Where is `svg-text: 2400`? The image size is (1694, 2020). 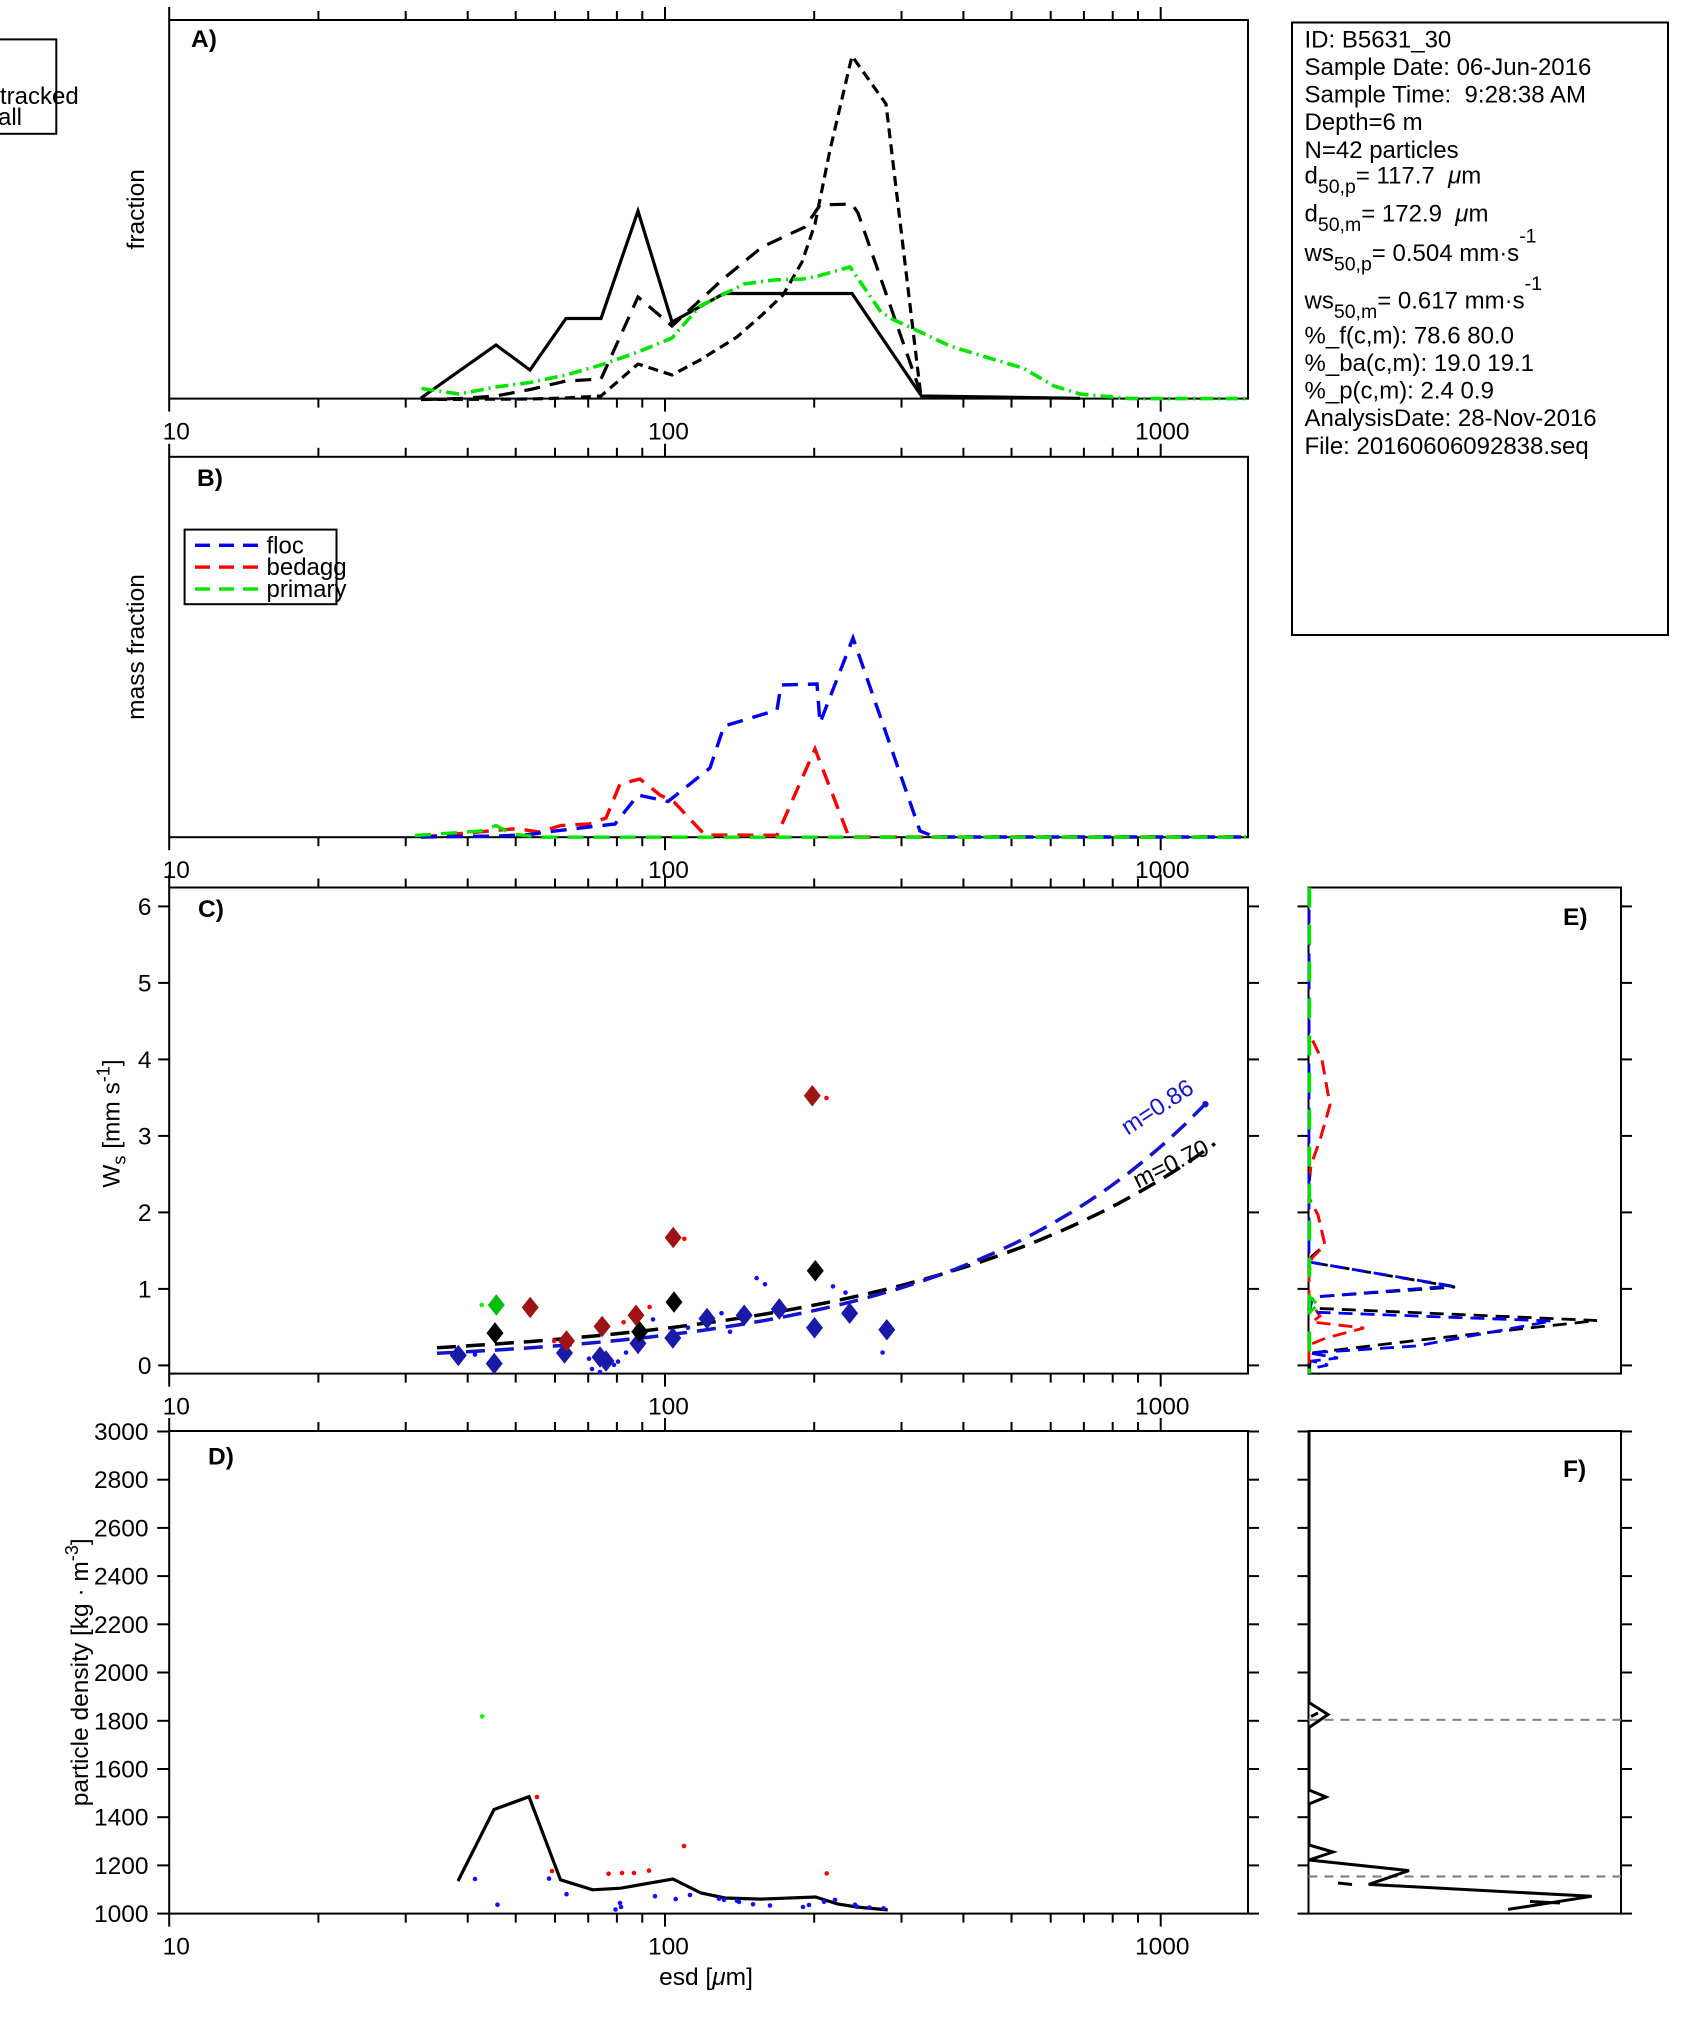
svg-text: 2400 is located at coordinates (121, 1577).